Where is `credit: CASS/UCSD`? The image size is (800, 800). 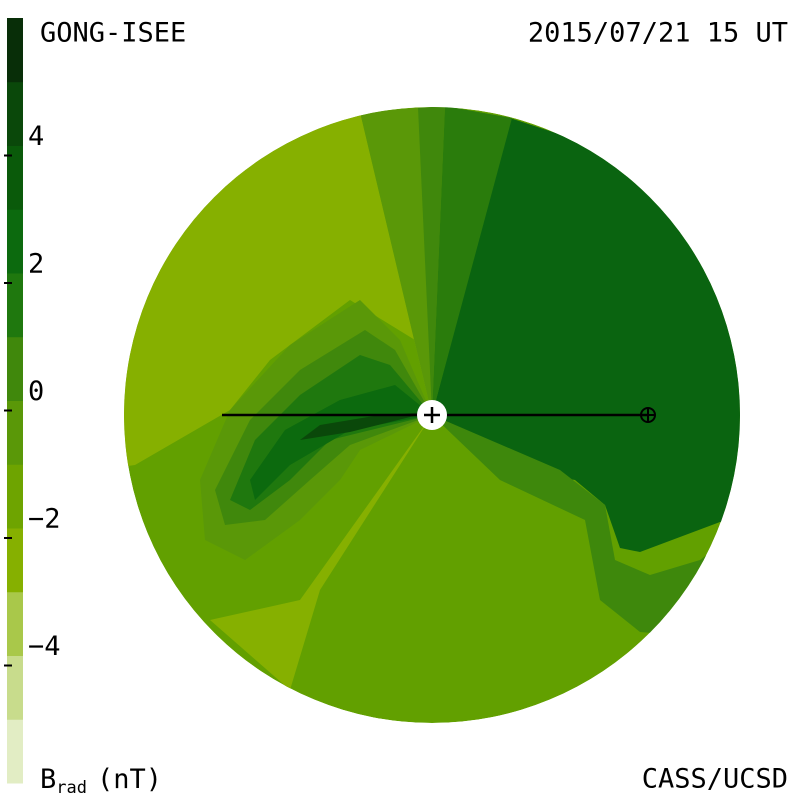 credit: CASS/UCSD is located at coordinates (715, 779).